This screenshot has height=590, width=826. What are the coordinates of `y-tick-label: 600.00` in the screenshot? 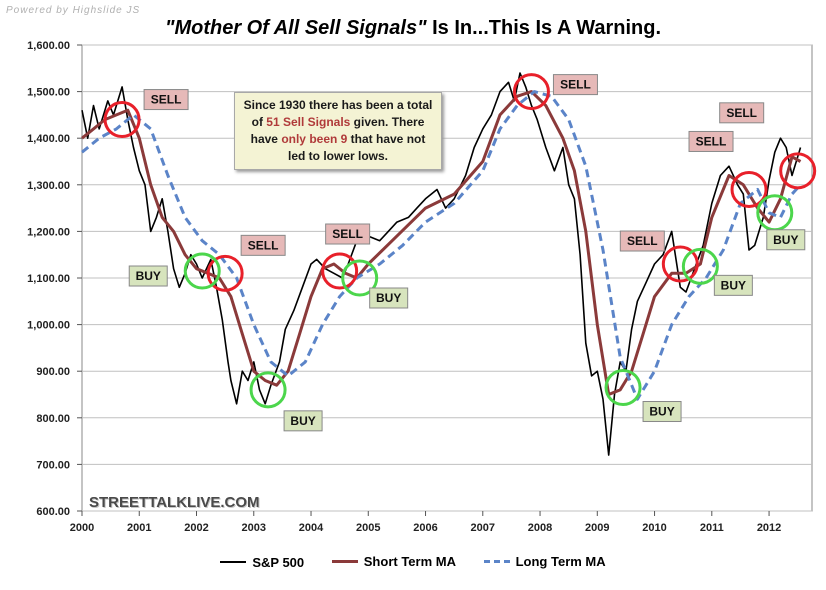 It's located at (53, 512).